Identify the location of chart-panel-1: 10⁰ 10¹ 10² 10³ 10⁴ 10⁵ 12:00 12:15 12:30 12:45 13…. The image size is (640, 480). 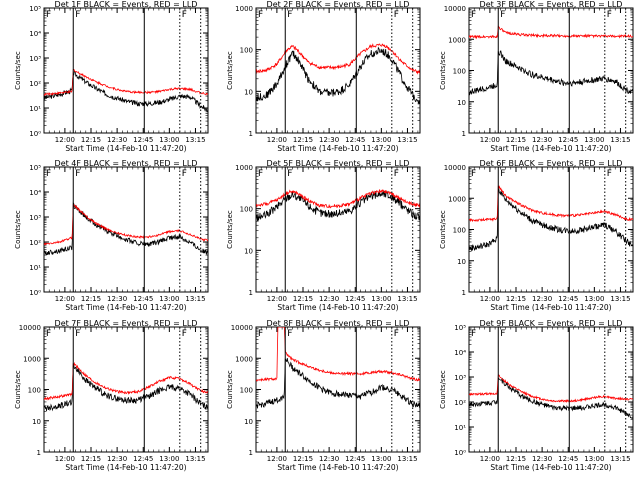
(111, 76).